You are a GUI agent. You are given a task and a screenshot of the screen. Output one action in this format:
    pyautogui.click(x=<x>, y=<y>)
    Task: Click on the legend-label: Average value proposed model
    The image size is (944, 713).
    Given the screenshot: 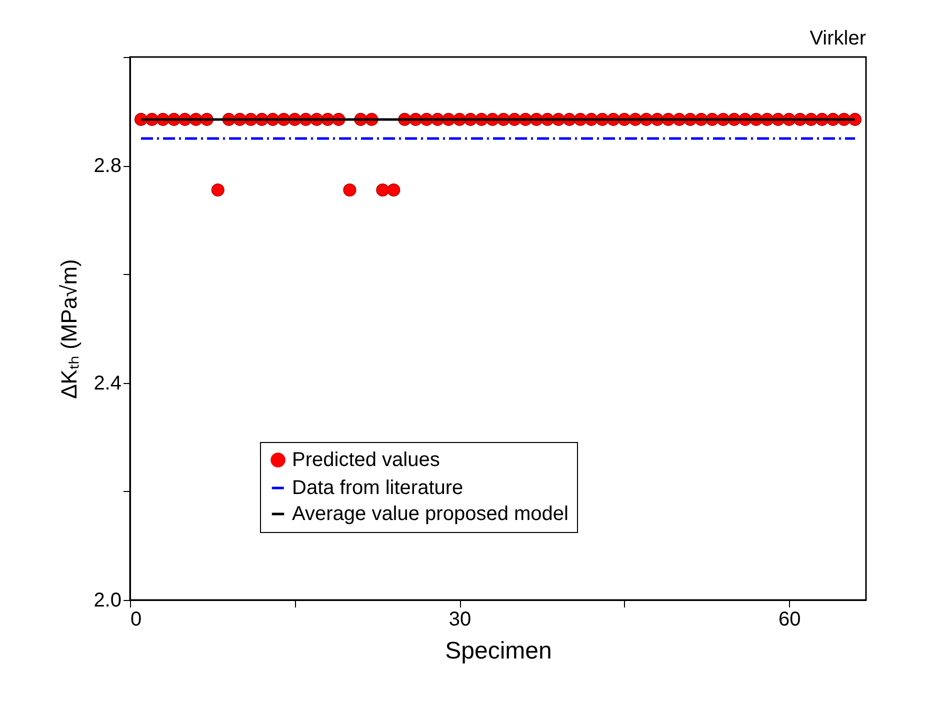 What is the action you would take?
    pyautogui.click(x=430, y=514)
    